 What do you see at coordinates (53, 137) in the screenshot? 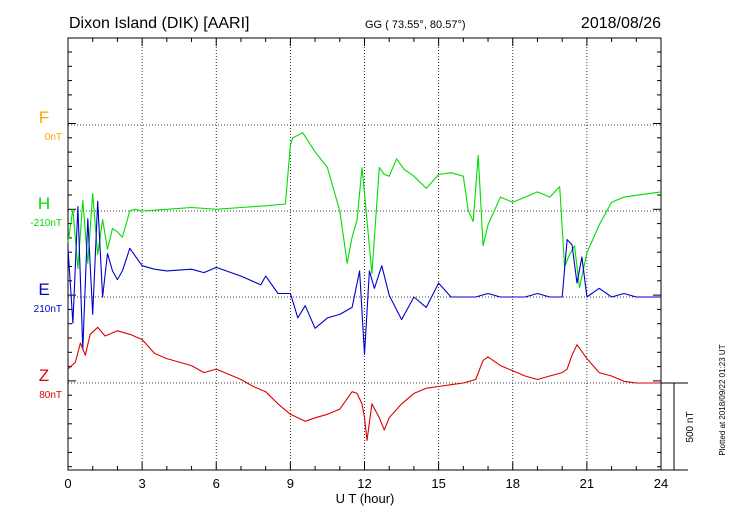
I see `series-baseline-f: 0nT` at bounding box center [53, 137].